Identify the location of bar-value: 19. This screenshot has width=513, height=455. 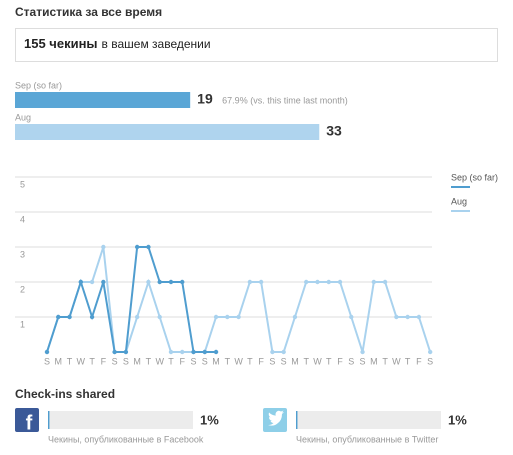
(205, 99).